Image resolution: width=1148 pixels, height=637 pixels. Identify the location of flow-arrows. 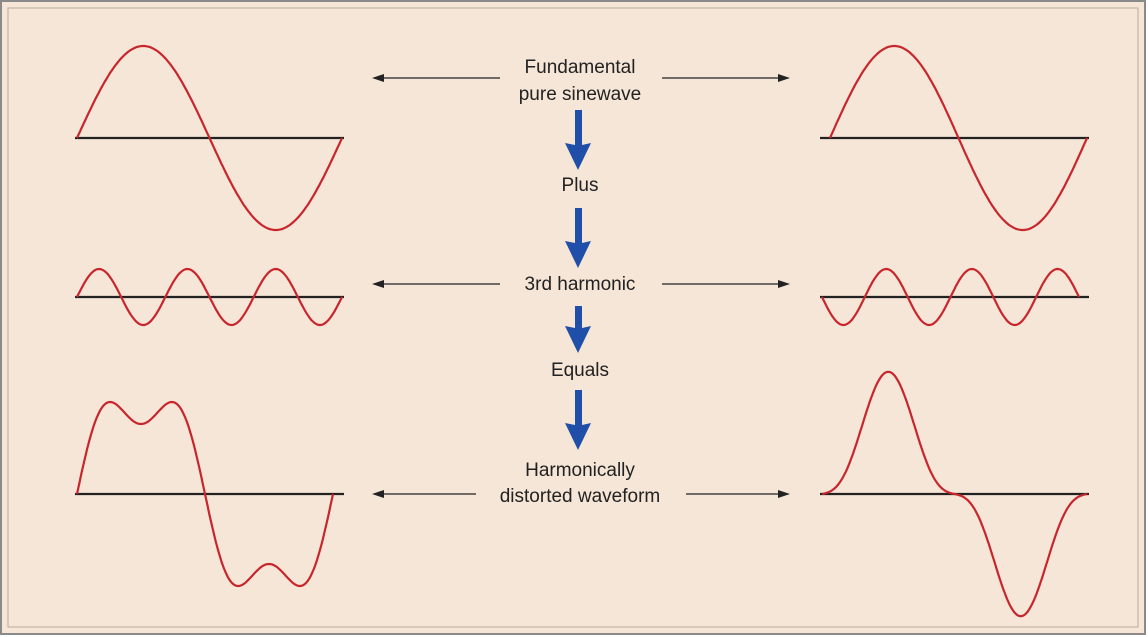
(578, 280).